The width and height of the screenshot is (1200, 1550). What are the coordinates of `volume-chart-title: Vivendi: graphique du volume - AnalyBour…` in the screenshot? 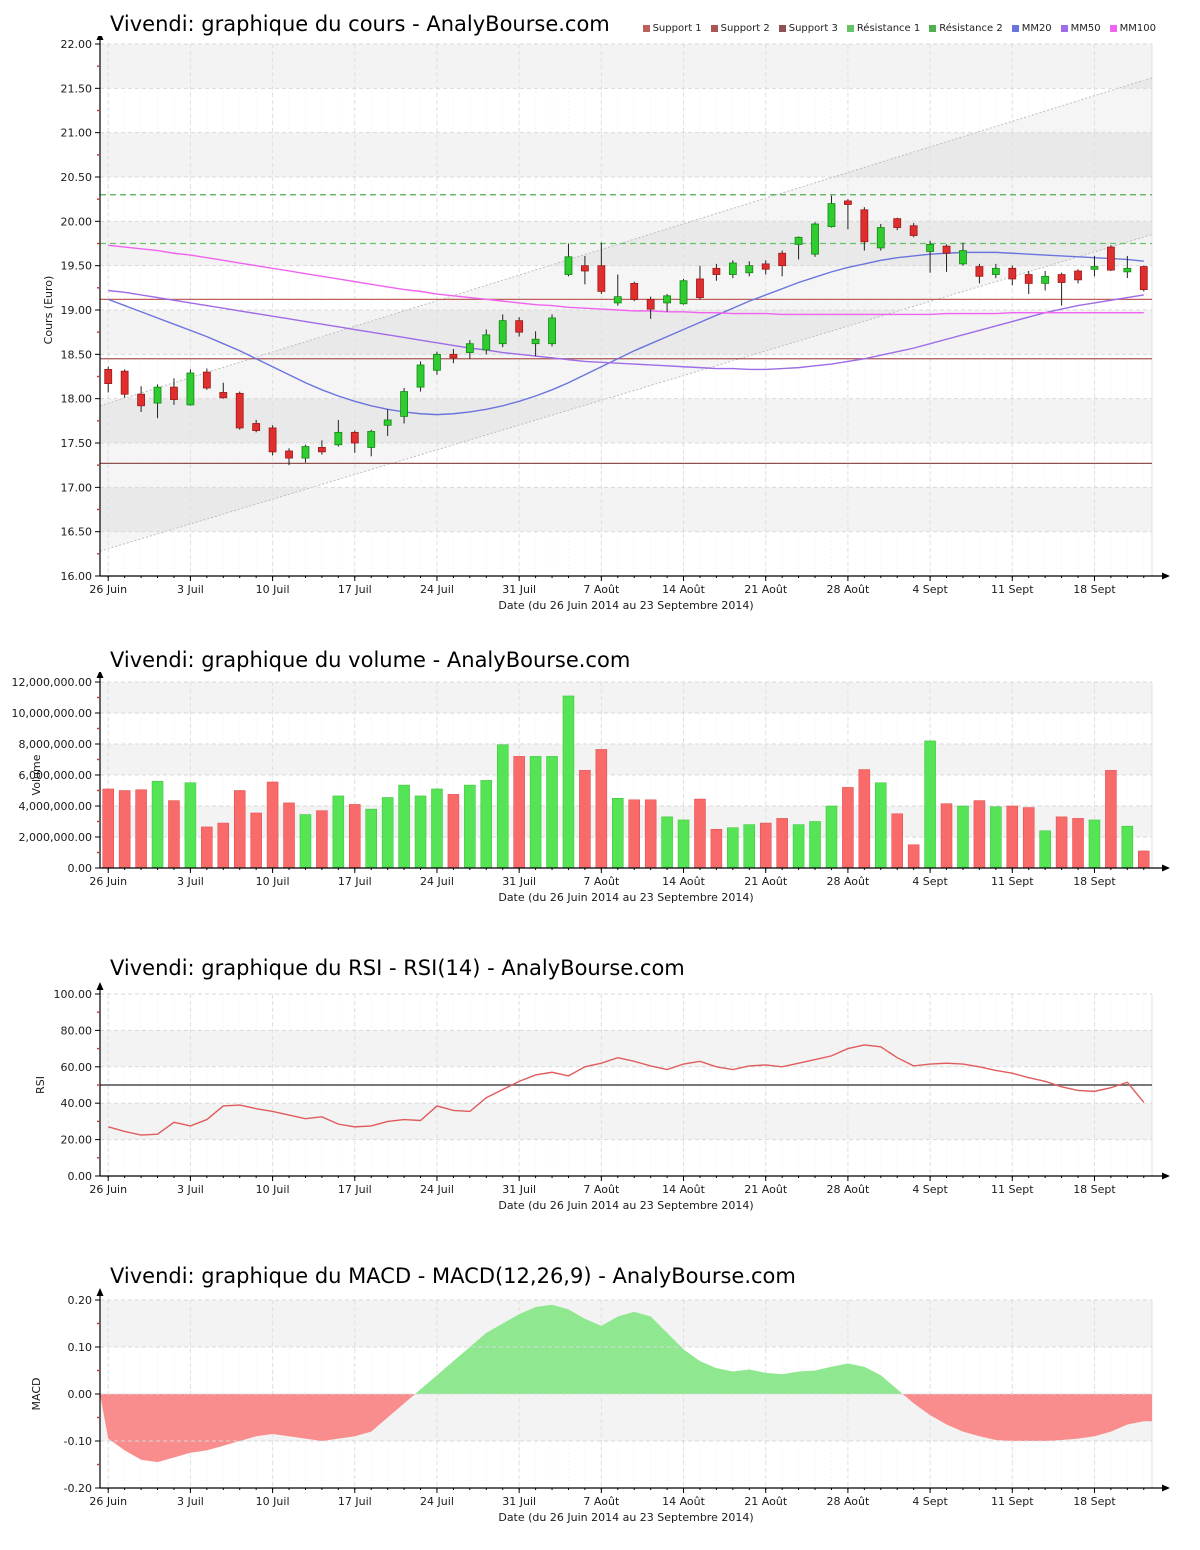 It's located at (370, 660).